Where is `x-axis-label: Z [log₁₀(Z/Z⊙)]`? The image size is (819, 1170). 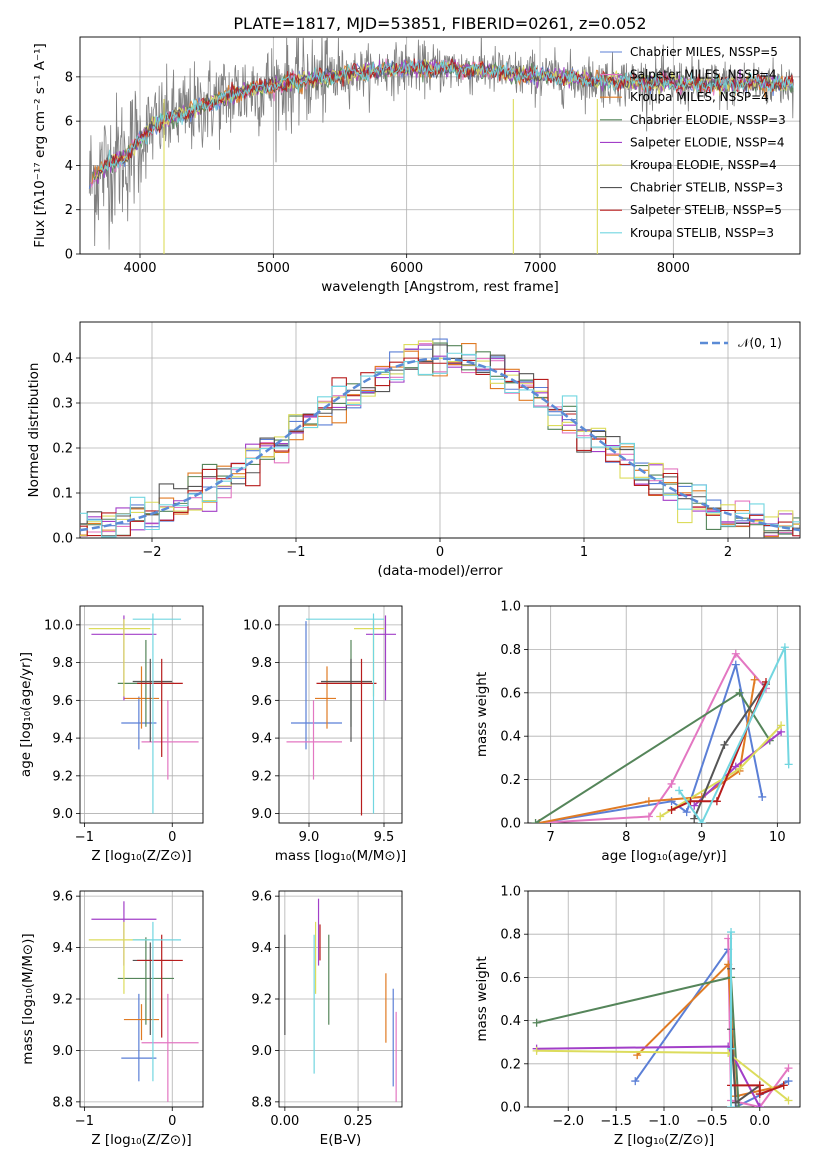 x-axis-label: Z [log₁₀(Z/Z⊙)] is located at coordinates (141, 856).